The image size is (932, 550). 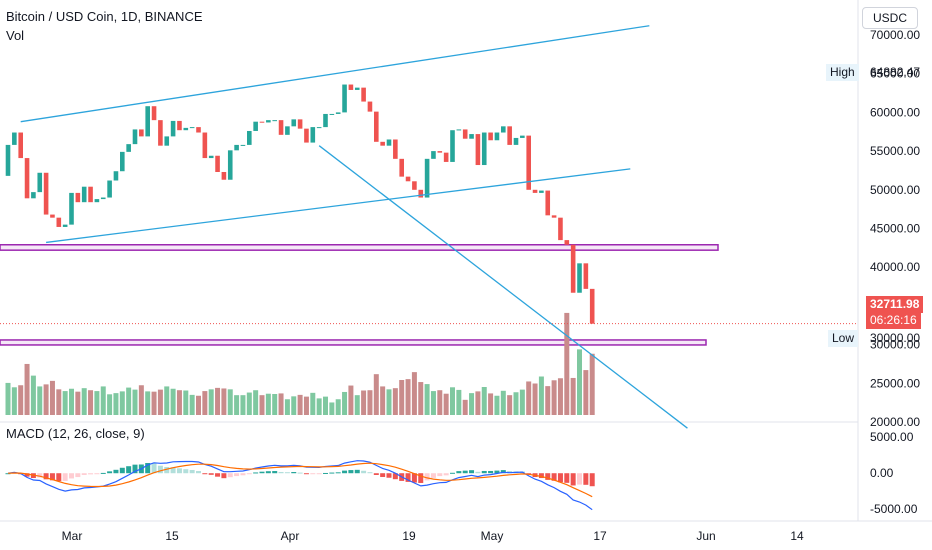 What do you see at coordinates (335, 74) in the screenshot?
I see `trendline` at bounding box center [335, 74].